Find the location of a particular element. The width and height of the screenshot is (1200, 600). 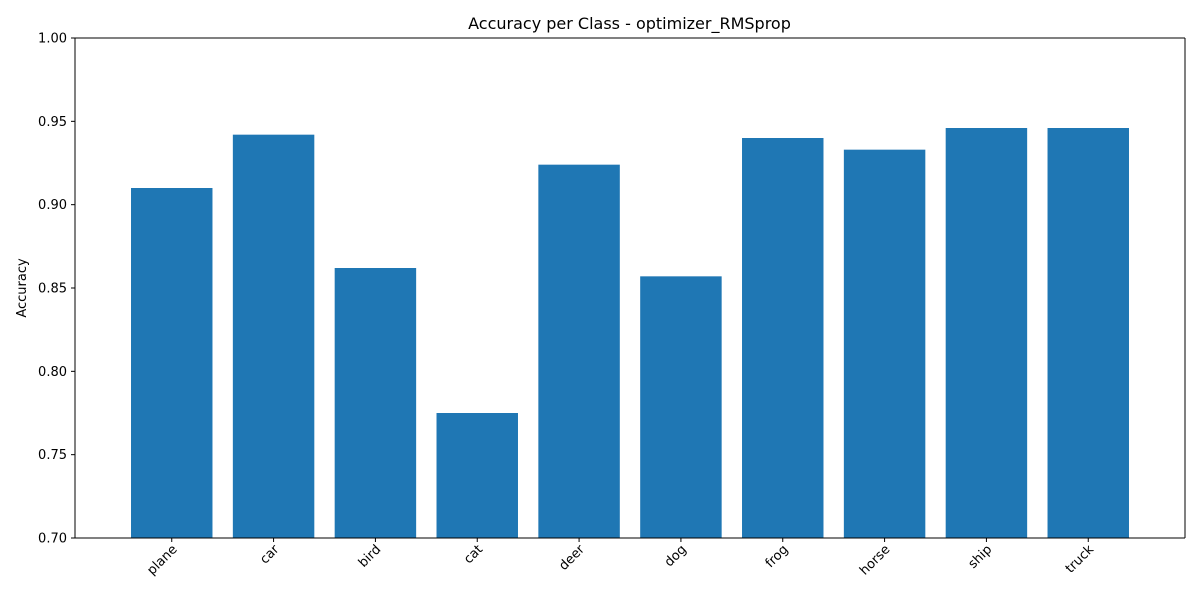

x-tick-label-bird: bird is located at coordinates (370, 556).